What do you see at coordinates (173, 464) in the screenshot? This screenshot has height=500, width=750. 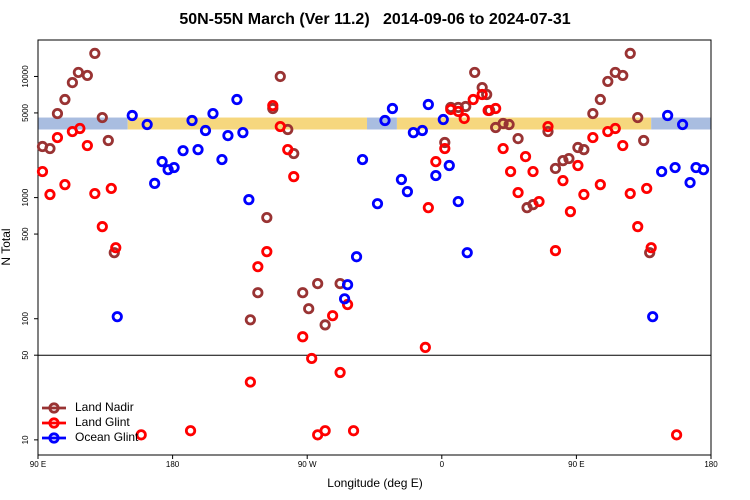 I see `x-tick-label: 180` at bounding box center [173, 464].